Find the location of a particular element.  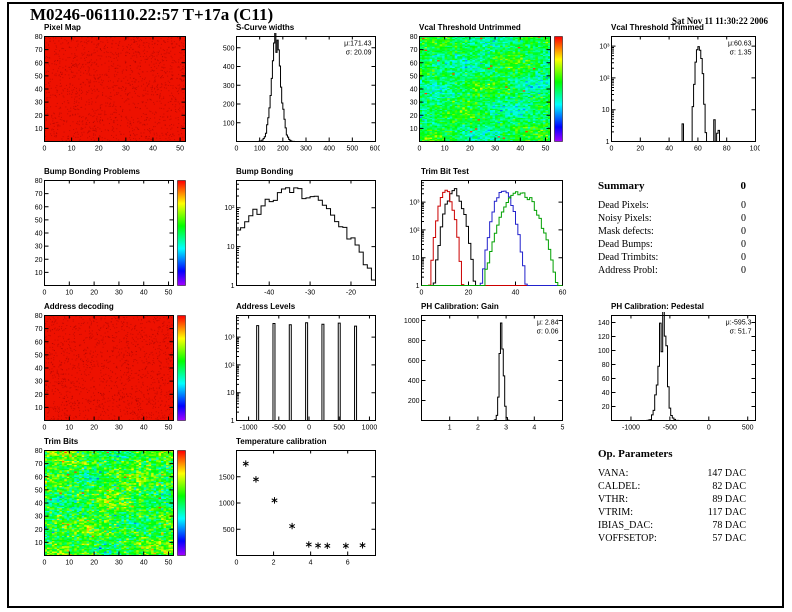

temperature-title: Temperature calibration is located at coordinates (281, 441).